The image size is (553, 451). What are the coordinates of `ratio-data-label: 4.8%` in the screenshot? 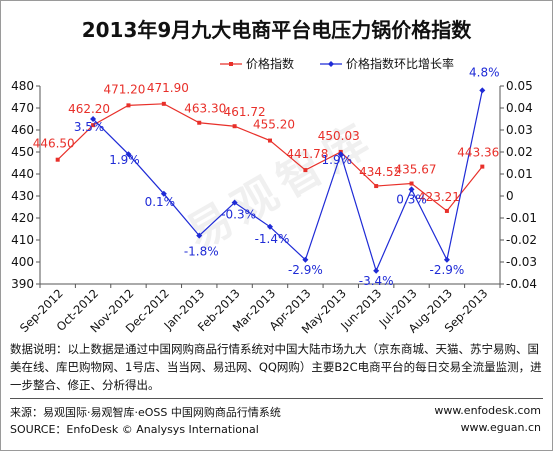 It's located at (484, 72).